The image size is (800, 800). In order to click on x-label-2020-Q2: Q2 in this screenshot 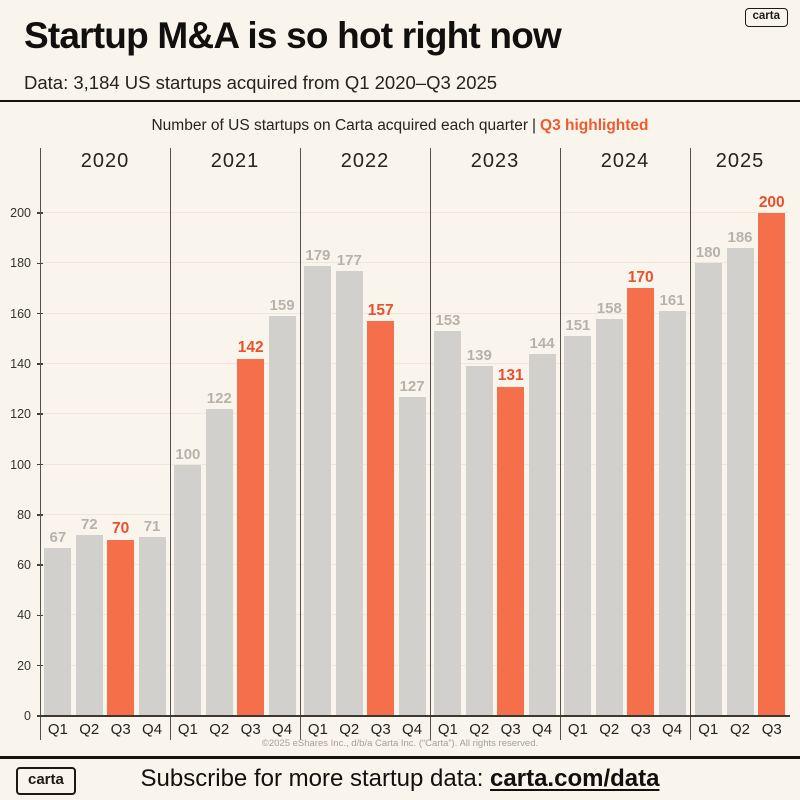, I will do `click(89, 729)`.